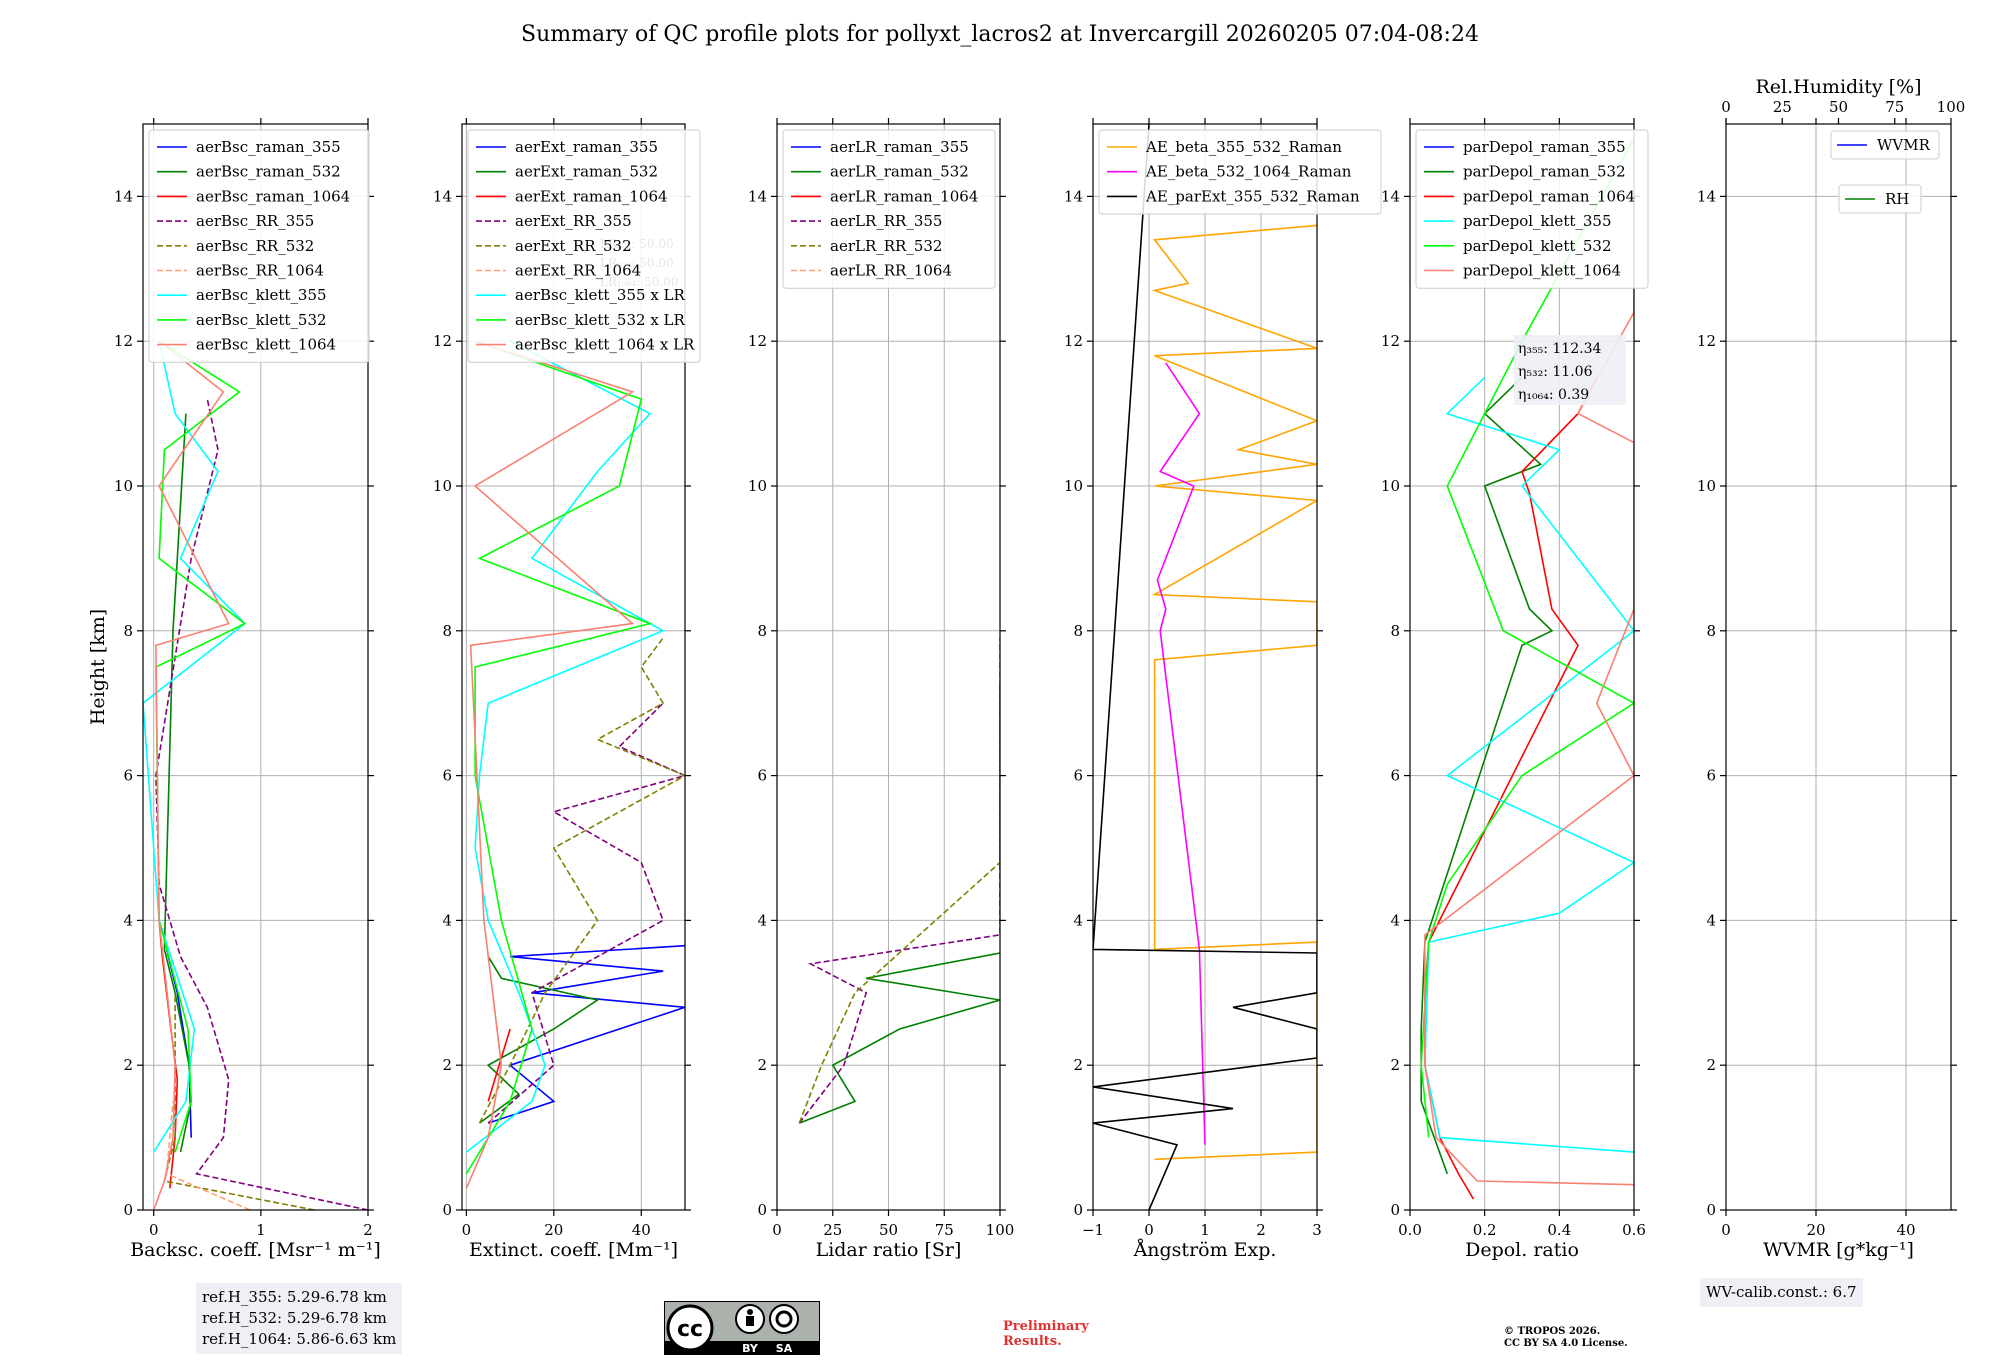  Describe the element at coordinates (261, 295) in the screenshot. I see `legend-label: aerBsc_klett_355` at that location.